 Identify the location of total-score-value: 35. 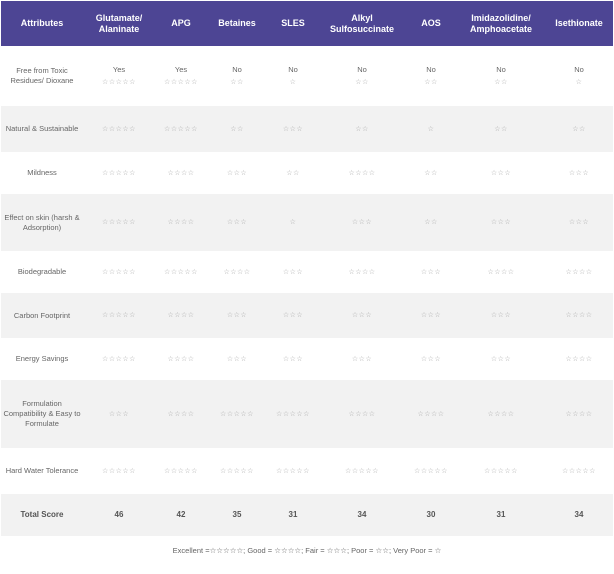
(237, 515).